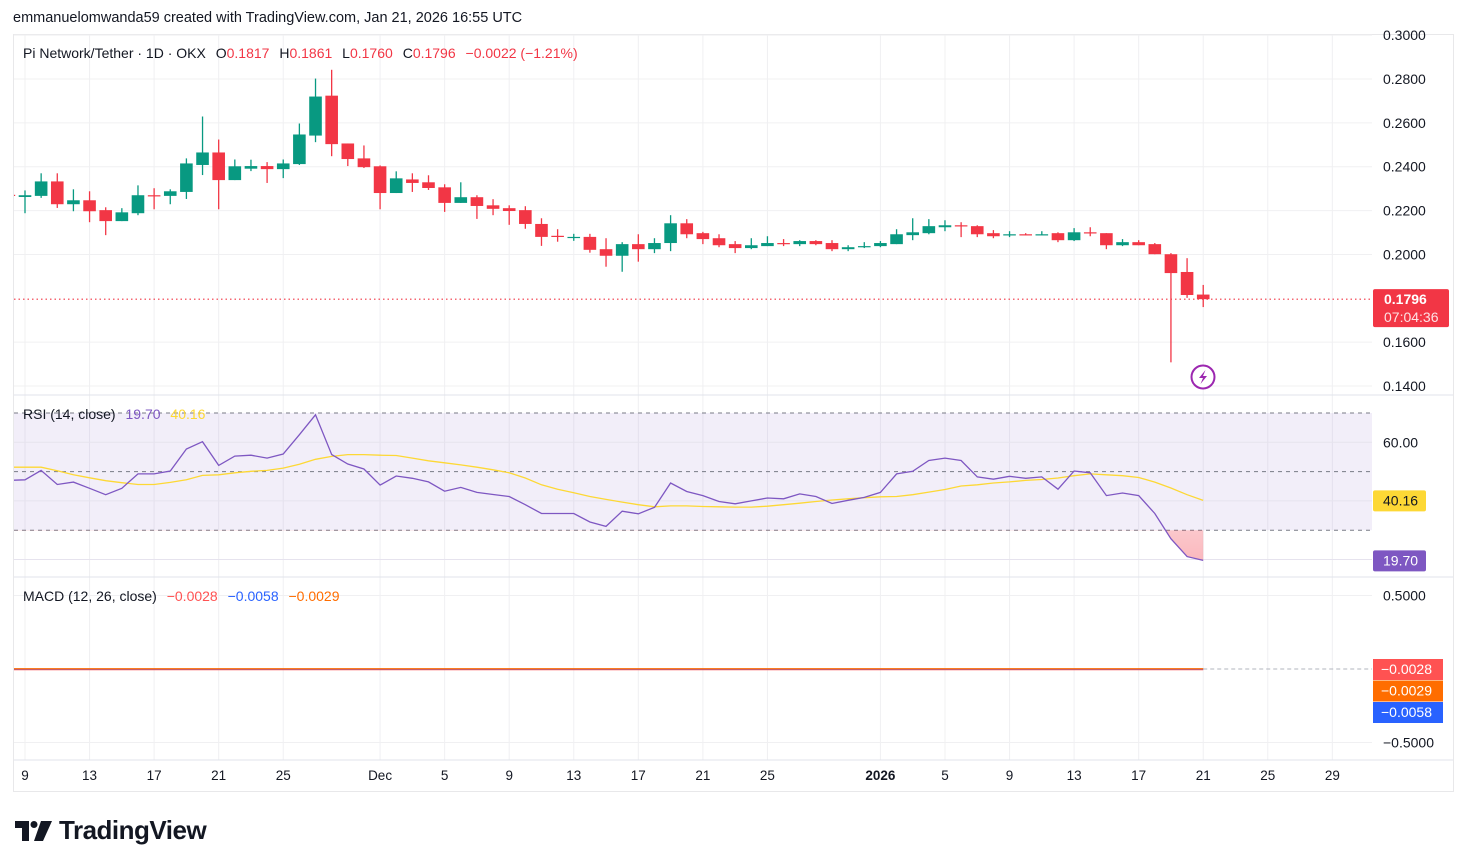 This screenshot has height=868, width=1467. Describe the element at coordinates (1404, 342) in the screenshot. I see `price-axis-label: 0.1600` at that location.